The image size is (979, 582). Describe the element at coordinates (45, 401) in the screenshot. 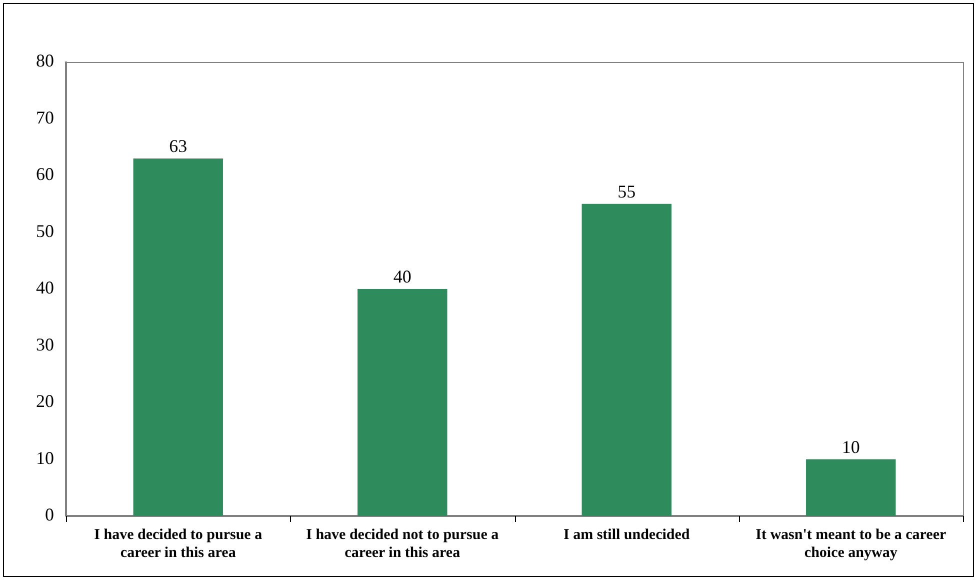

I see `y-tick-label: 20` at that location.